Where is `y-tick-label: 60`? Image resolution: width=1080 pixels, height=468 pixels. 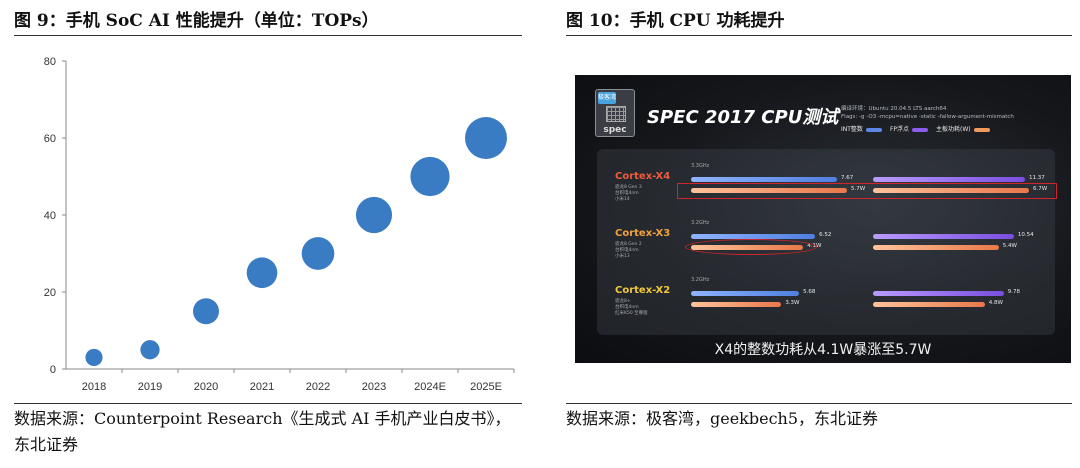
y-tick-label: 60 is located at coordinates (50, 139).